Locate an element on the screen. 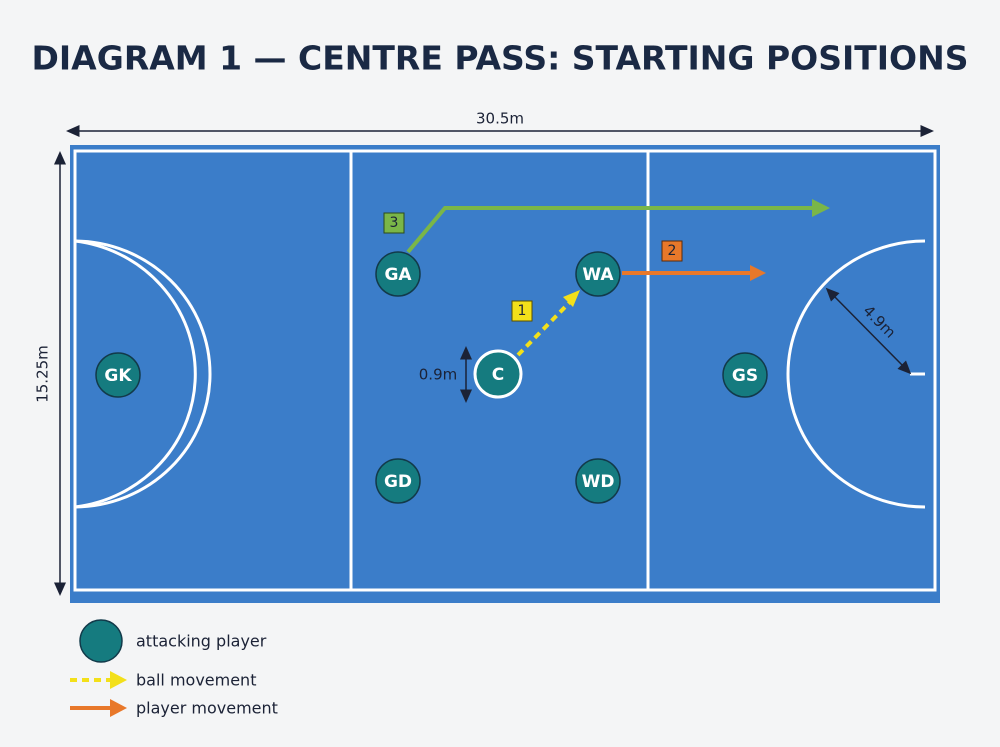 This screenshot has width=1000, height=747. player-label: GS is located at coordinates (745, 376).